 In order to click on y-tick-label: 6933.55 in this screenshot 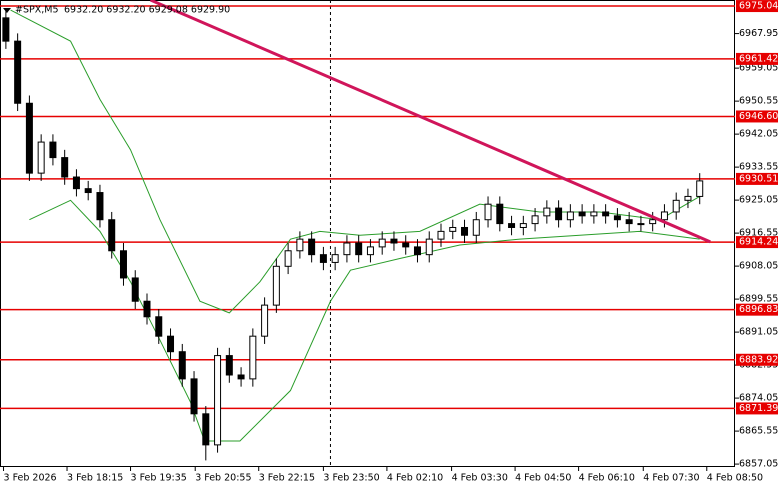, I will do `click(758, 167)`.